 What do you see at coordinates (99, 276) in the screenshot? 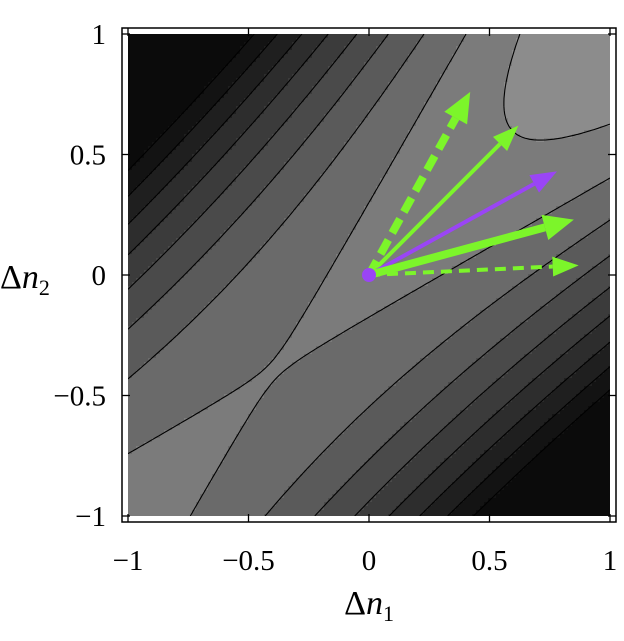
I see `y-tick-label-2: 0` at bounding box center [99, 276].